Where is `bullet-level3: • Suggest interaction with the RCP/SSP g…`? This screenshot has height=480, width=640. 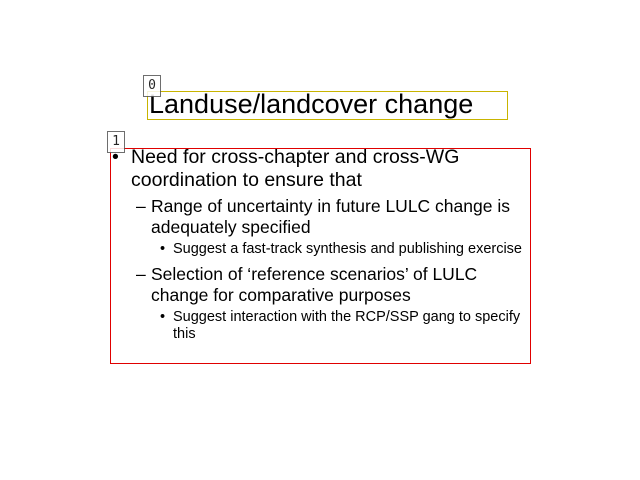
bullet-level3: • Suggest interaction with the RCP/SSP g… is located at coordinates (321, 326).